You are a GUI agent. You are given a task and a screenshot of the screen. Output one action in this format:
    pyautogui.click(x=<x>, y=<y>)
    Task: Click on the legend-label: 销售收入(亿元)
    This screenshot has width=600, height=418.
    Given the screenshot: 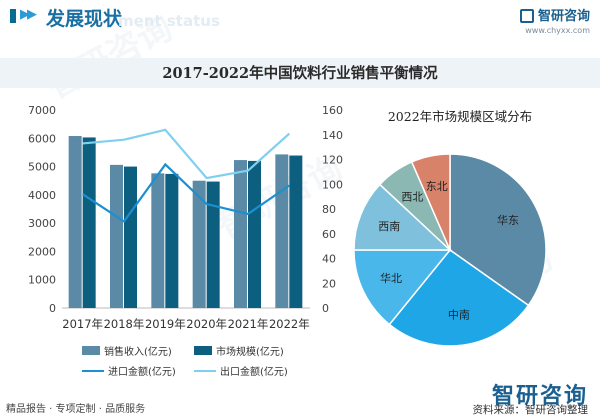 What is the action you would take?
    pyautogui.click(x=138, y=352)
    